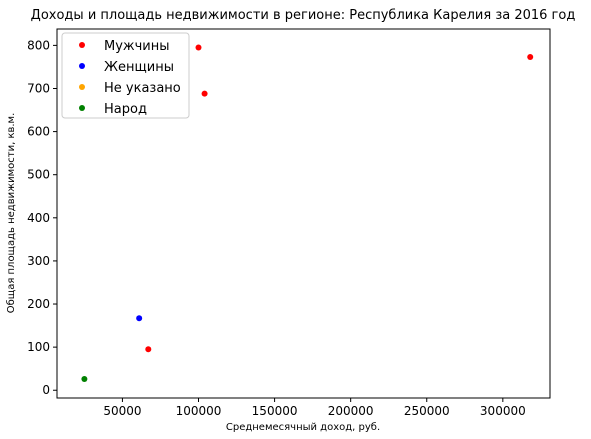 Image resolution: width=591 pixels, height=439 pixels. I want to click on x-tick-label: 250000, so click(427, 411).